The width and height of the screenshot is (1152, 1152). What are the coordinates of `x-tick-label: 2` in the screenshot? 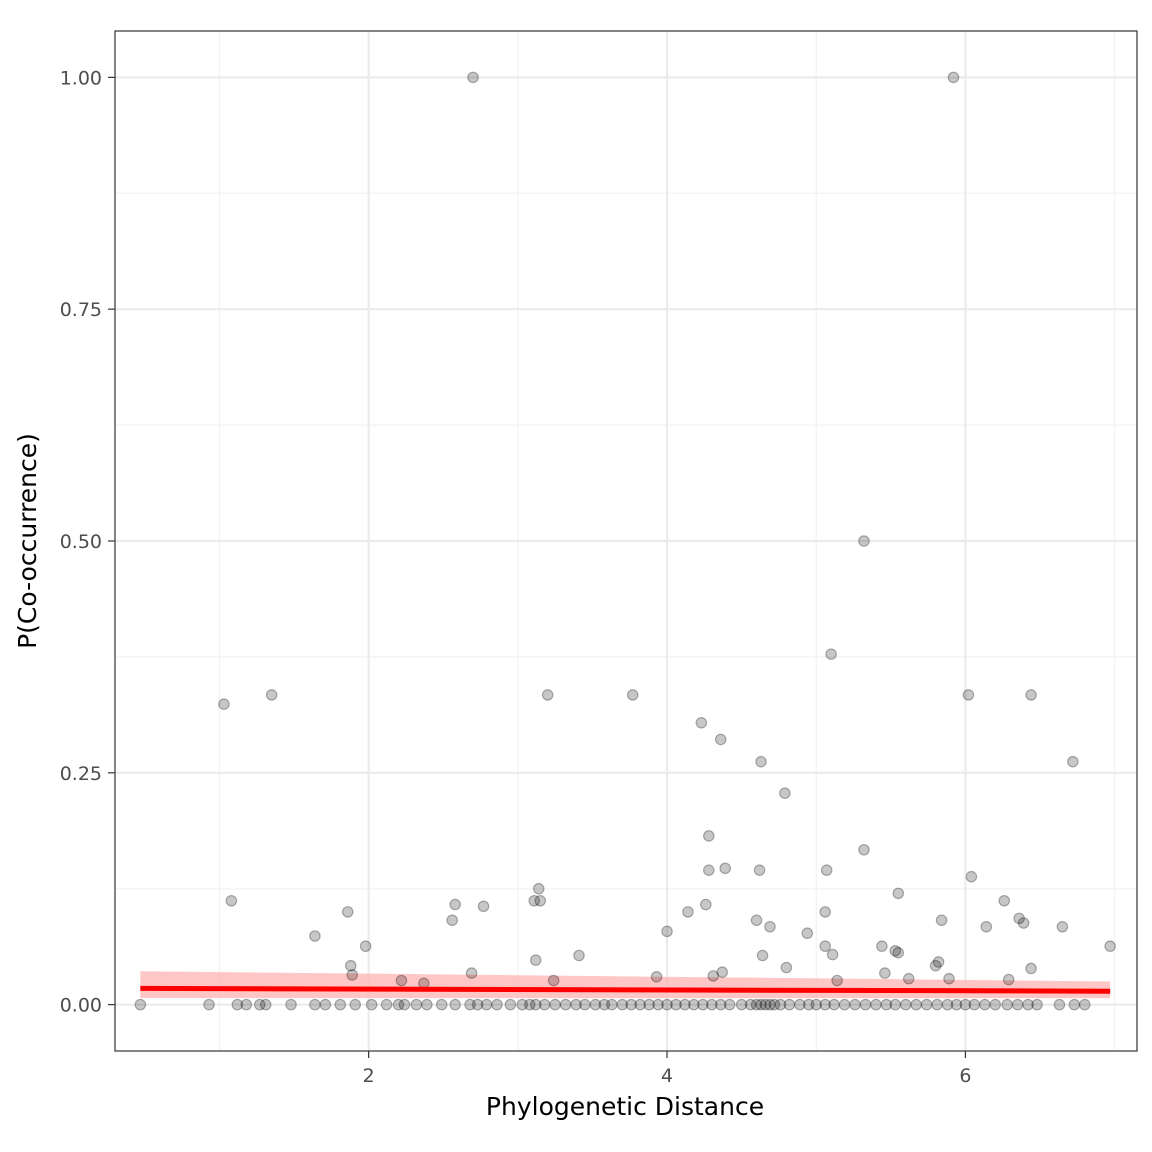 It's located at (369, 1076).